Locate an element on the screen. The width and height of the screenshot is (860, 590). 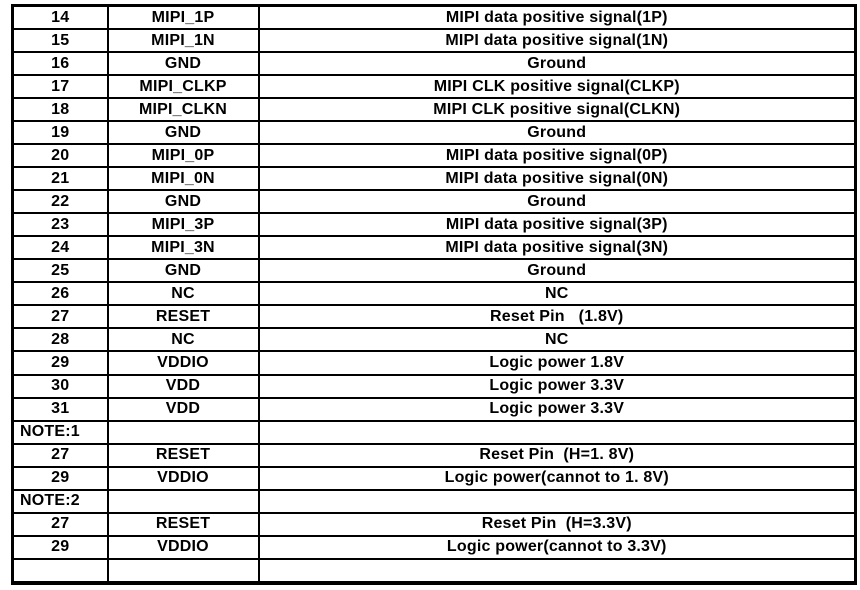
pin-row: 14 MIPI_1P MIPI data positive signal(1P) is located at coordinates (434, 17).